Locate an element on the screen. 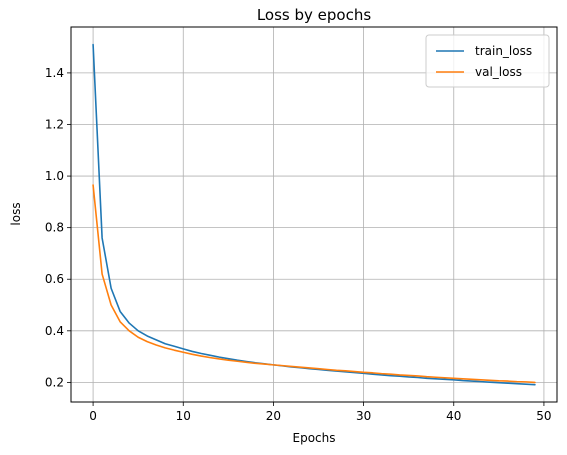 This screenshot has height=455, width=567. x-tick-label: 0 is located at coordinates (93, 416).